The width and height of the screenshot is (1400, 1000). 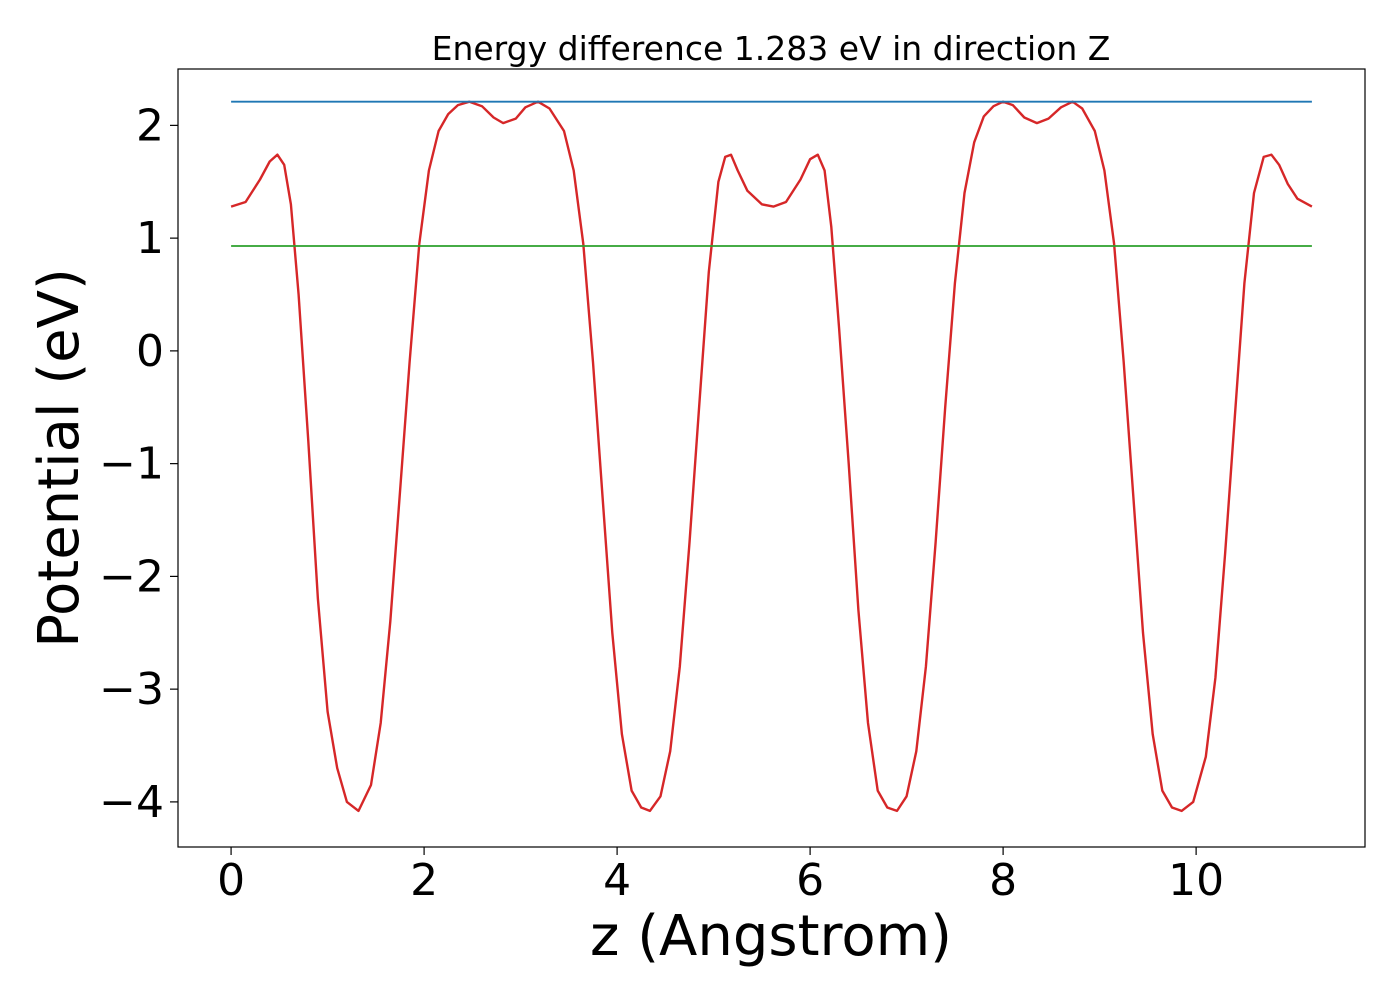 What do you see at coordinates (617, 880) in the screenshot?
I see `x-tick-label: 4` at bounding box center [617, 880].